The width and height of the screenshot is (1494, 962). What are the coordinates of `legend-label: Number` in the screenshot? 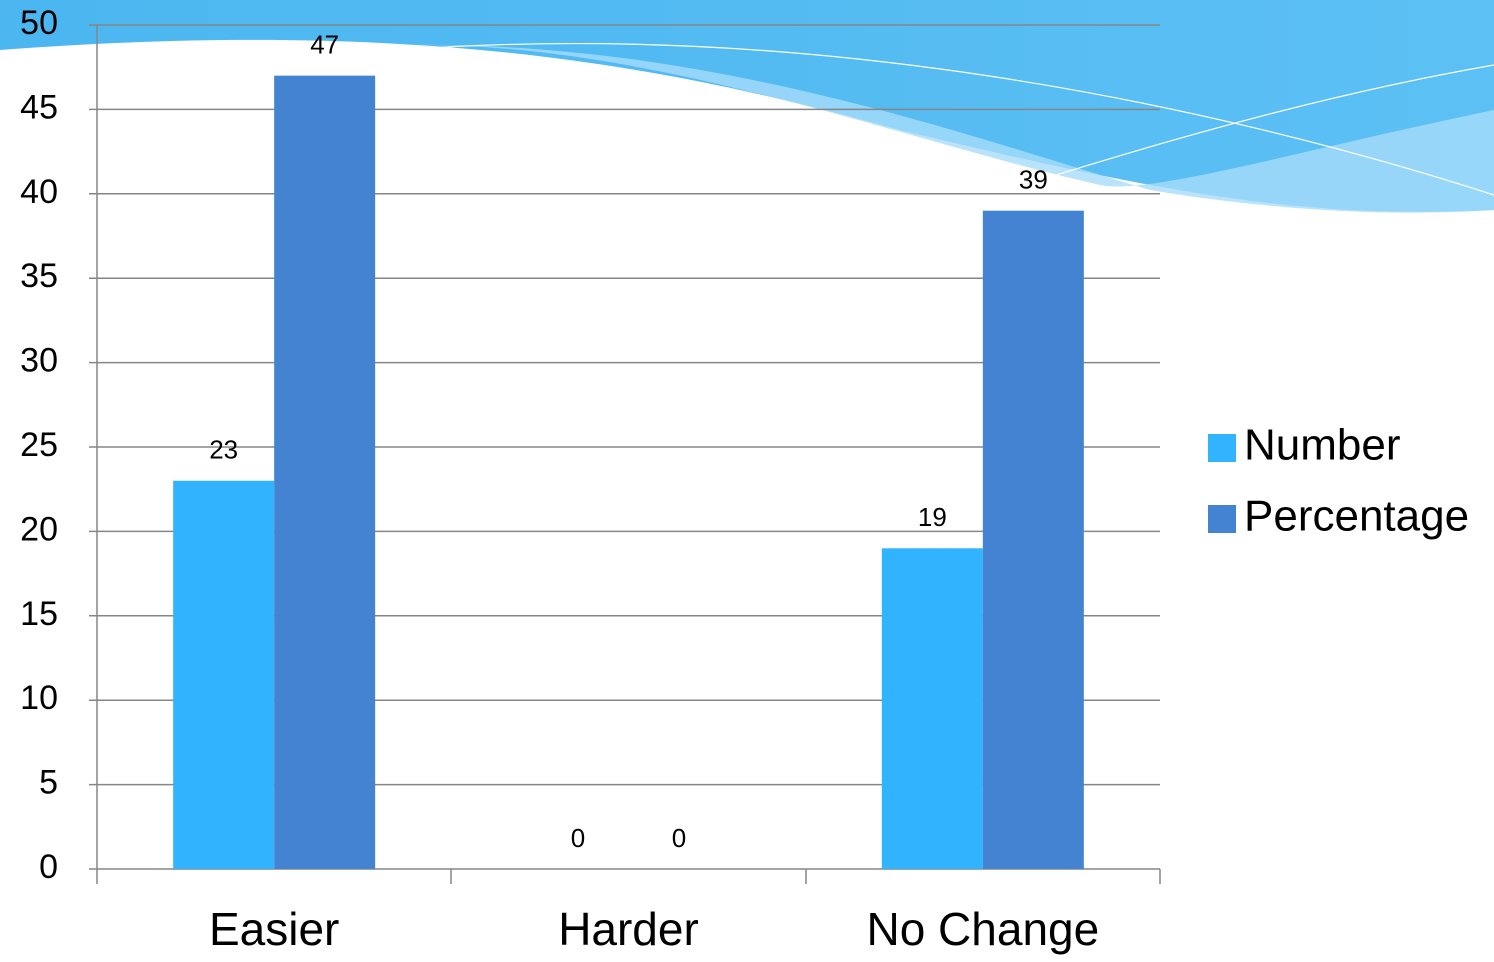 It's located at (1322, 445).